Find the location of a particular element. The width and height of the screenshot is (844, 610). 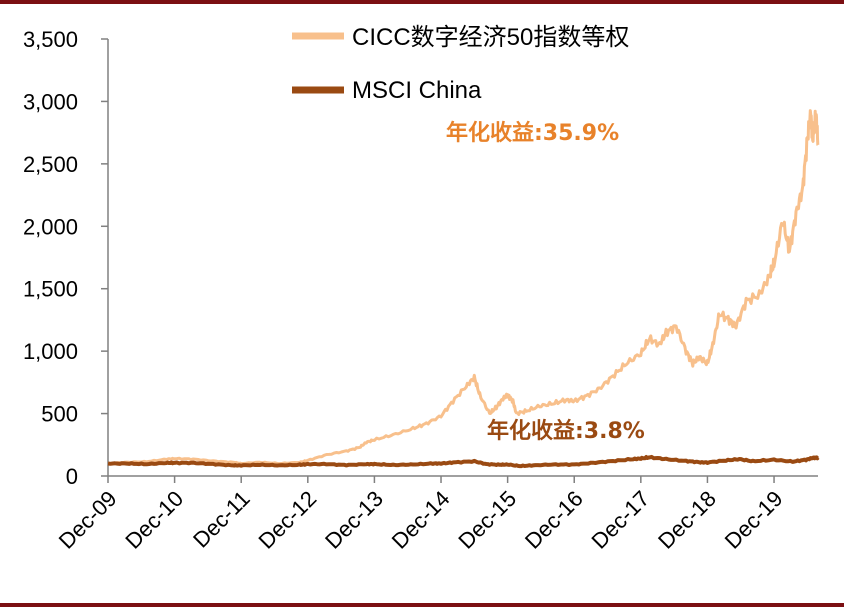

x-tick-label: Dec-16 is located at coordinates (554, 520).